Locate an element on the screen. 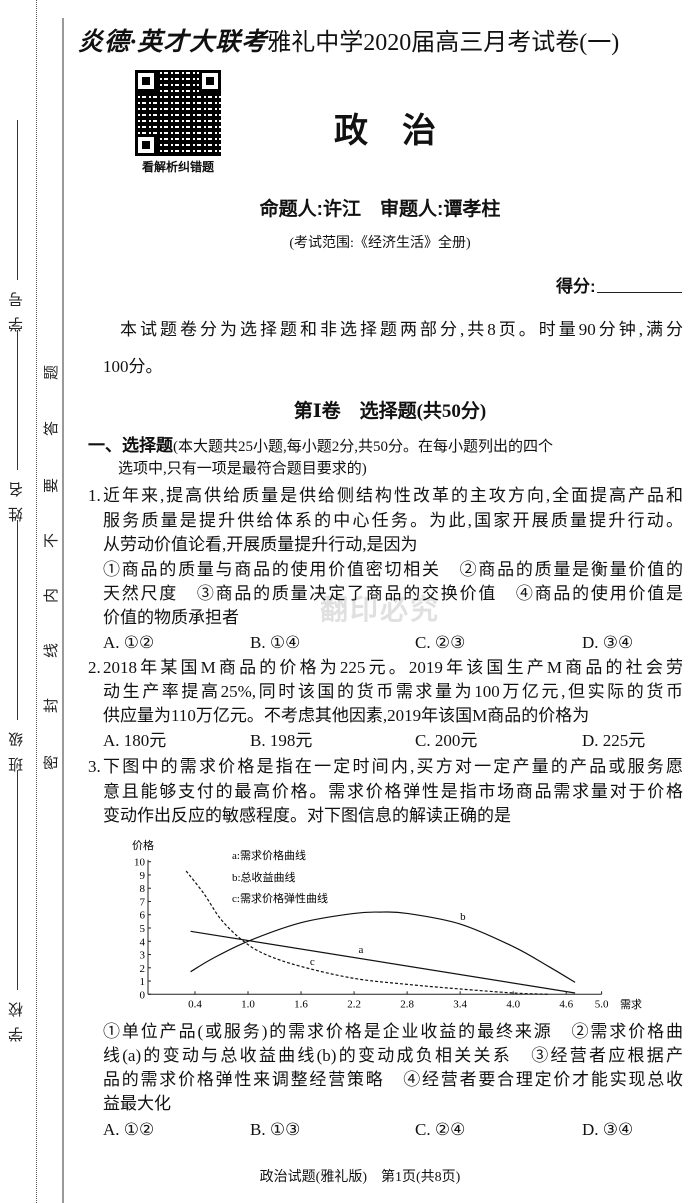 This screenshot has width=700, height=1203. x-tick-label: 4.0 is located at coordinates (513, 1004).